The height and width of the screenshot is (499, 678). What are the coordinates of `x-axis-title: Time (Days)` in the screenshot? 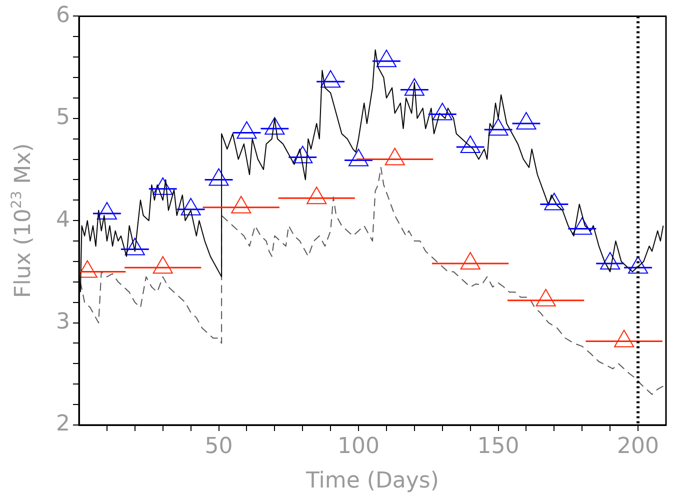 It's located at (372, 481).